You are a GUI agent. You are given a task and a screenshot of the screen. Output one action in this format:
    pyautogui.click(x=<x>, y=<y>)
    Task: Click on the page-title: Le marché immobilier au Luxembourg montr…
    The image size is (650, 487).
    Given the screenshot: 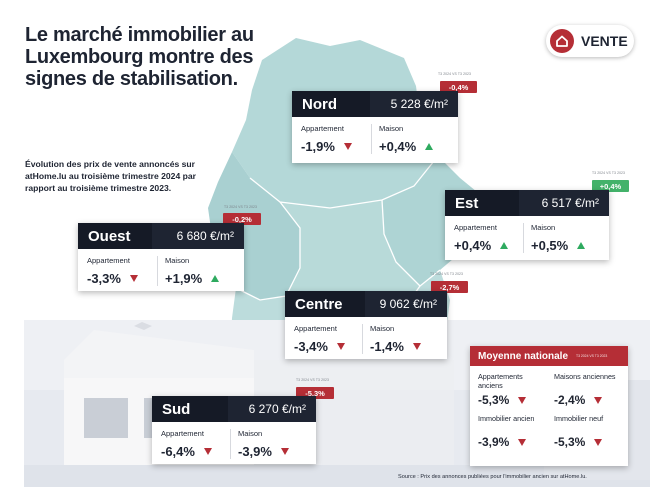 What is the action you would take?
    pyautogui.click(x=139, y=57)
    